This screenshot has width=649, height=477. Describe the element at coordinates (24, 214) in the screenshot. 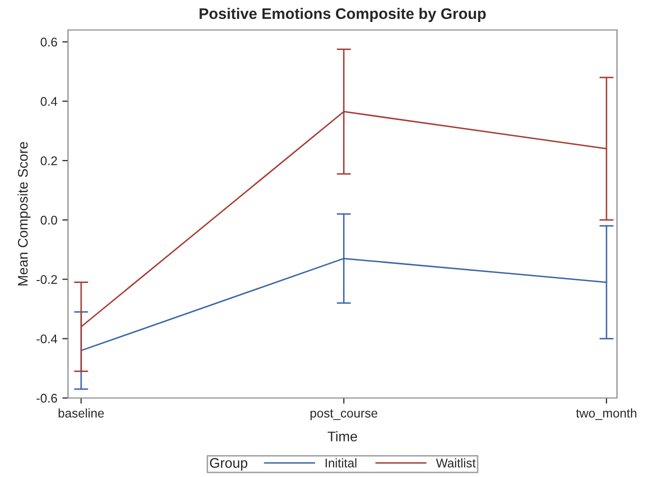

I see `y-axis-title: Mean Composite Score` at that location.